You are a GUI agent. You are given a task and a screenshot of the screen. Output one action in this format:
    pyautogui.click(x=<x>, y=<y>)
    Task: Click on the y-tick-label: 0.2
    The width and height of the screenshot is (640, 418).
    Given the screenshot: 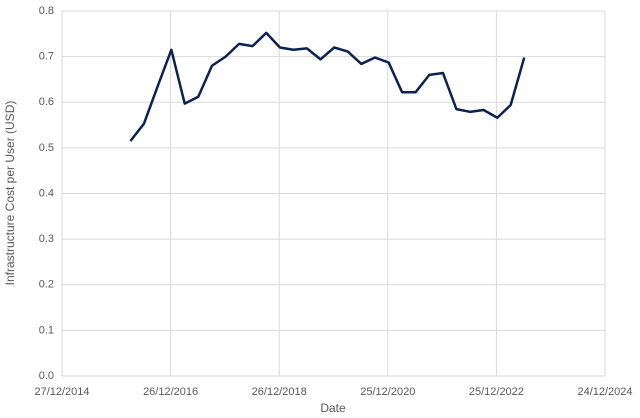 What is the action you would take?
    pyautogui.click(x=46, y=285)
    